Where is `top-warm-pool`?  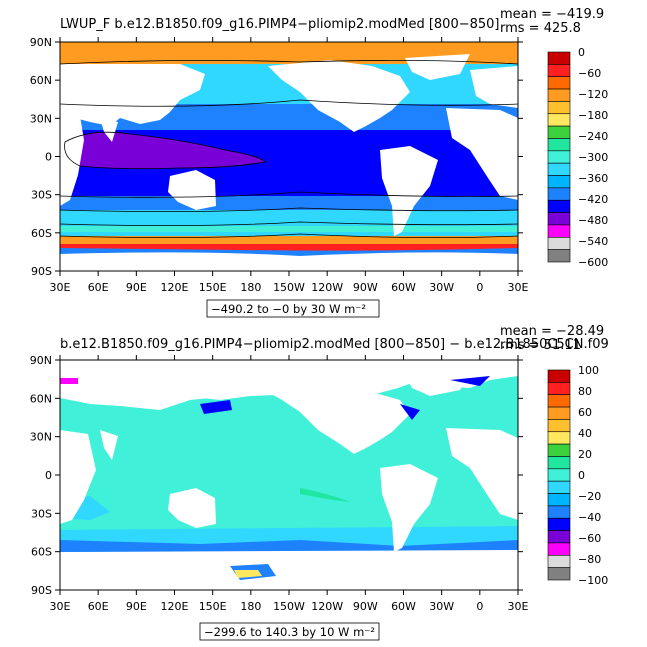
top-warm-pool is located at coordinates (164, 150).